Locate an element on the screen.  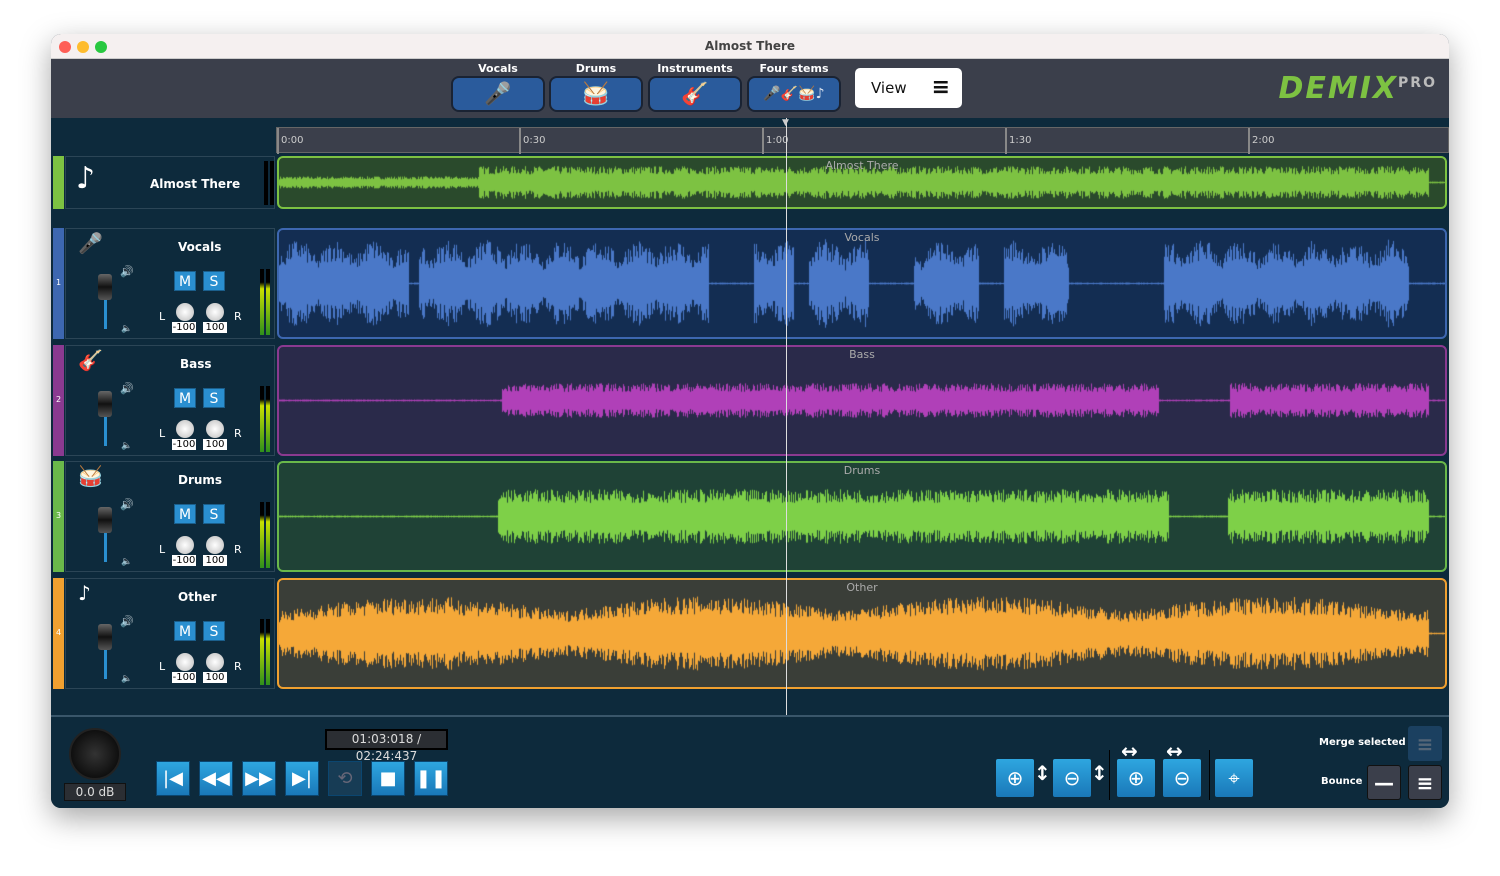
zoom-out-horizontal-button: ⊖ is located at coordinates (1182, 778).